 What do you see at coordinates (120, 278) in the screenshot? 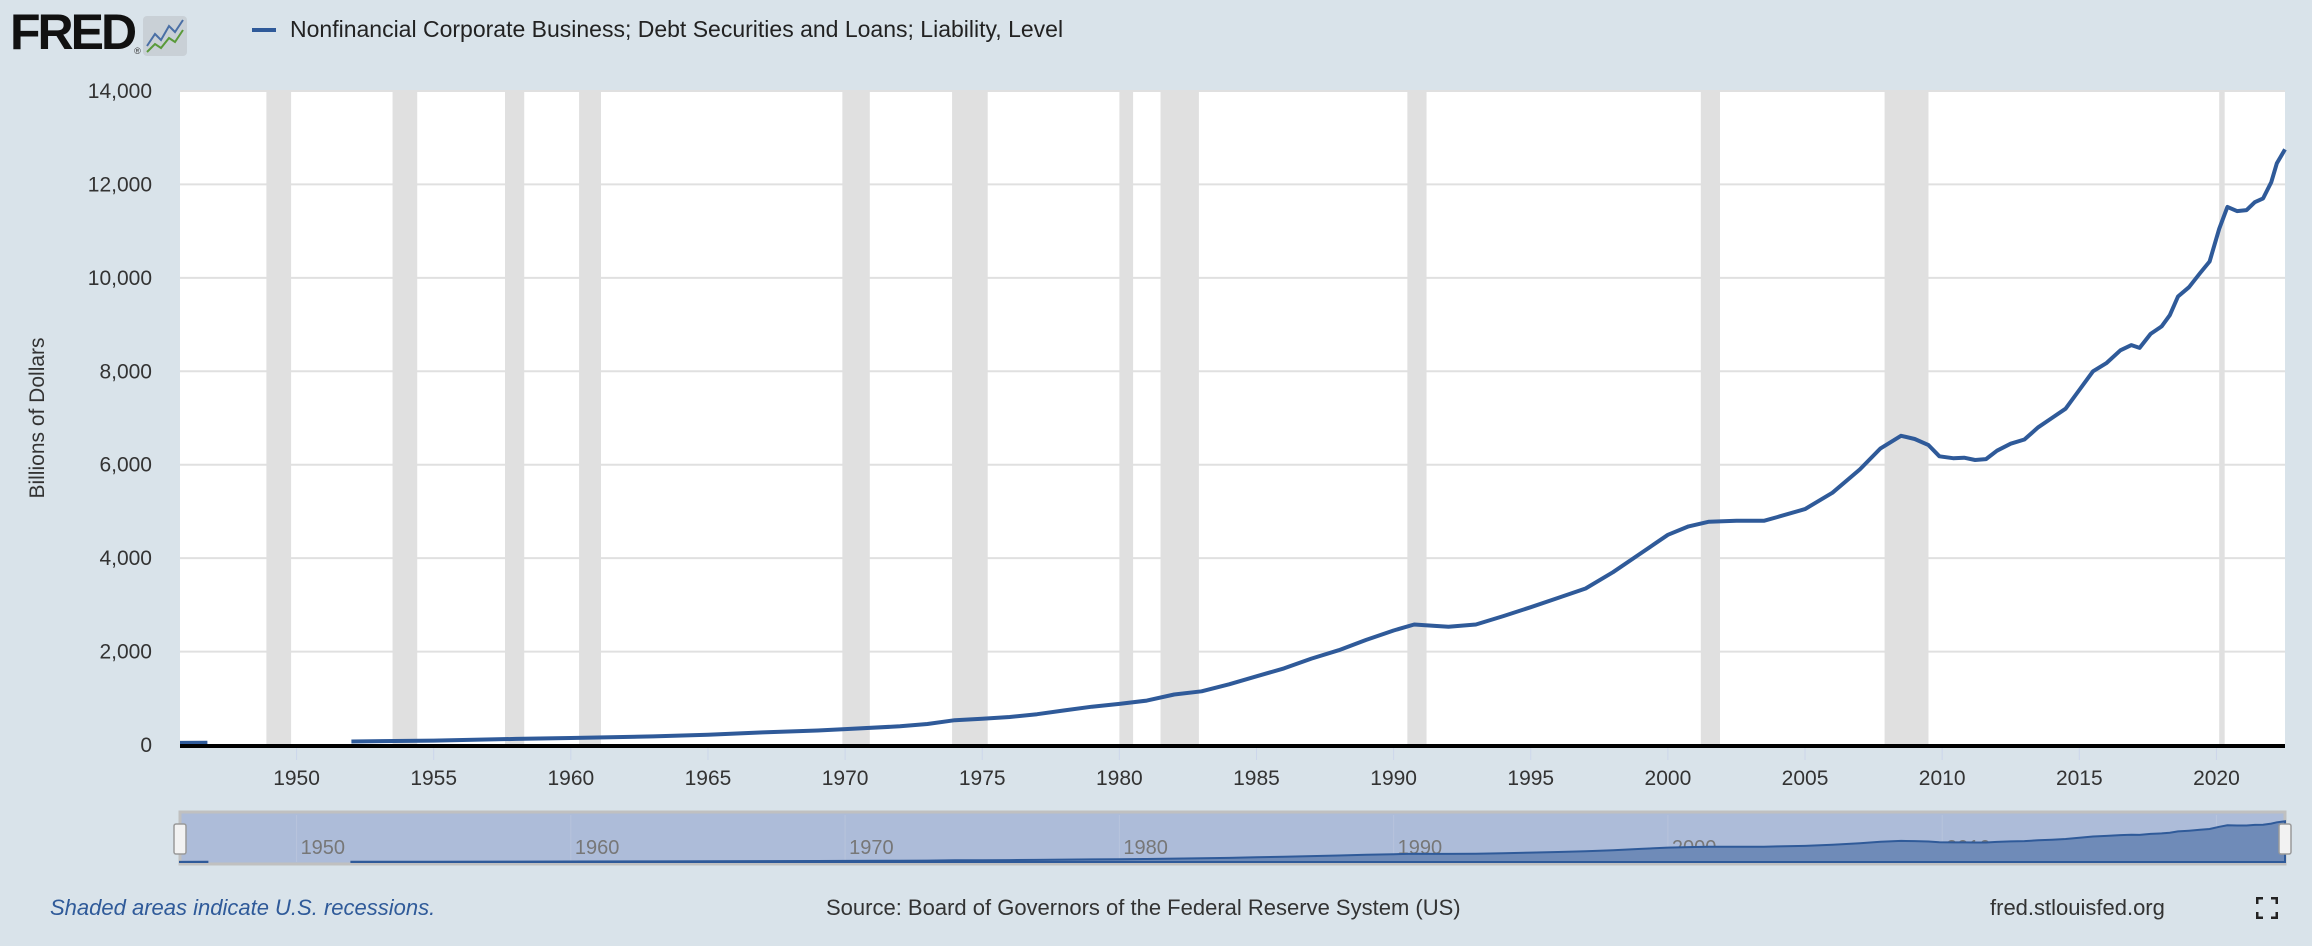
I see `y-tick-label: 10,000` at bounding box center [120, 278].